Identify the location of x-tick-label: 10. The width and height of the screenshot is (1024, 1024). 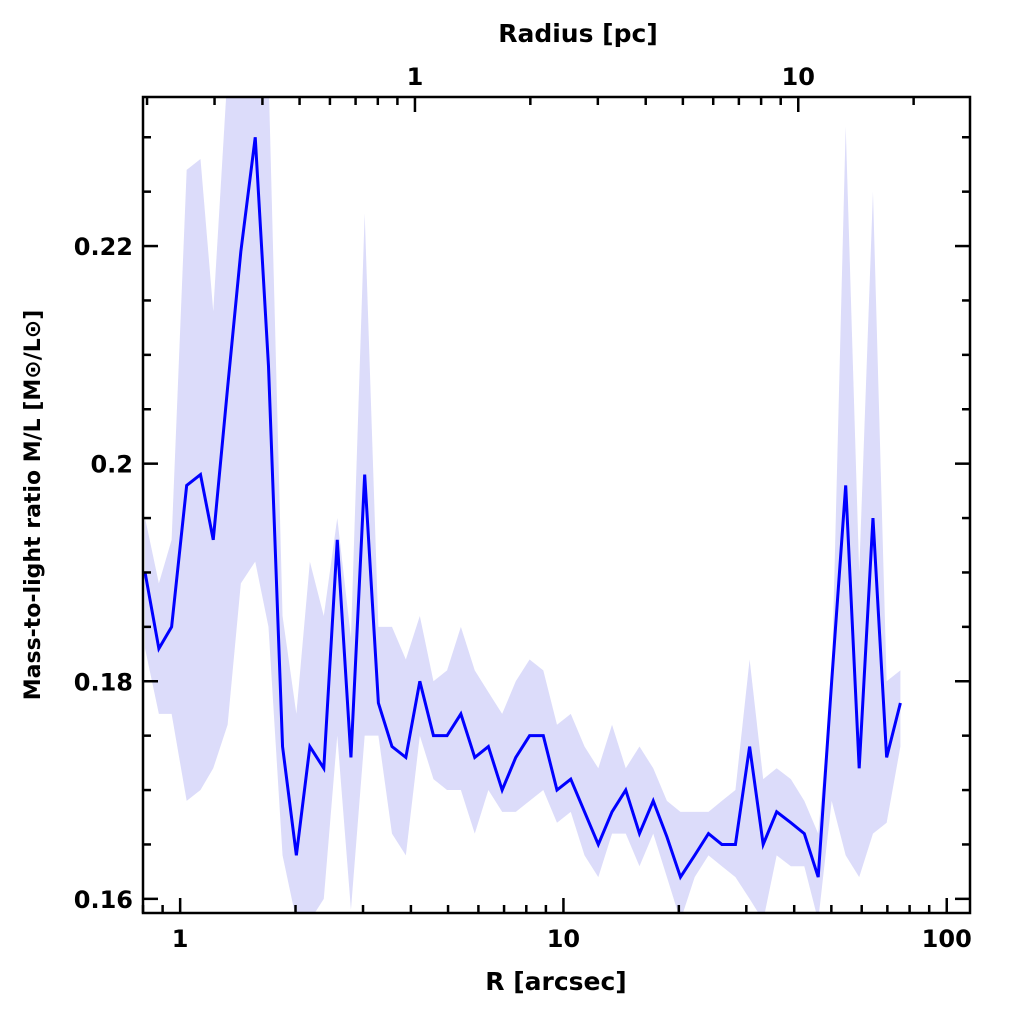
(563, 939).